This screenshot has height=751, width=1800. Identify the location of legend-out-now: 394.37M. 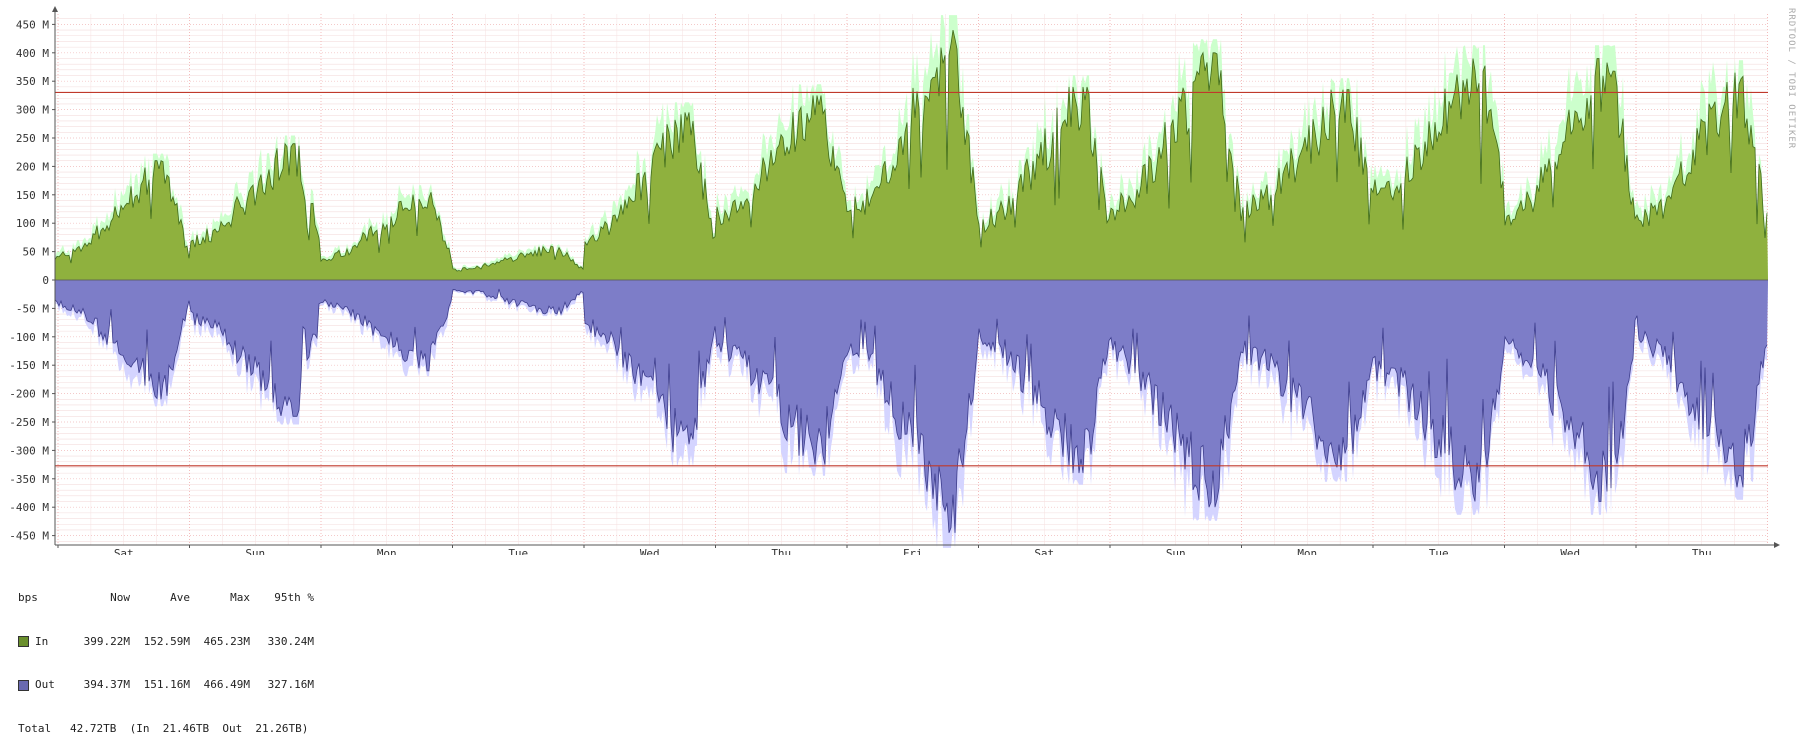
(106, 684).